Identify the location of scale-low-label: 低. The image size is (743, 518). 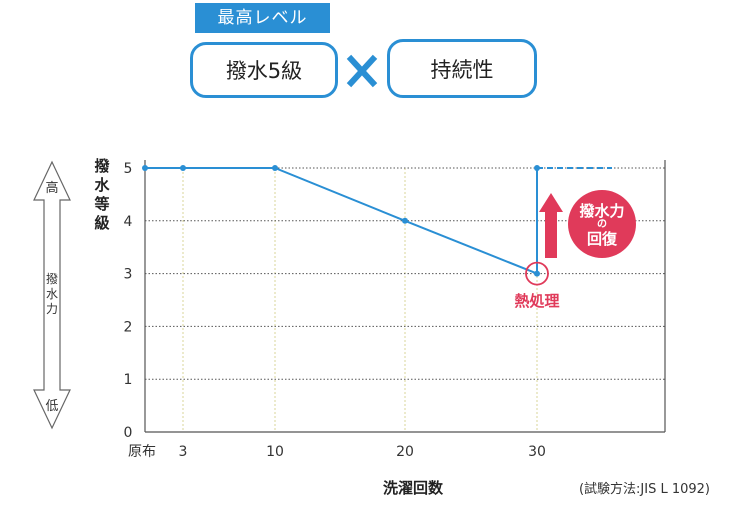
(51, 406).